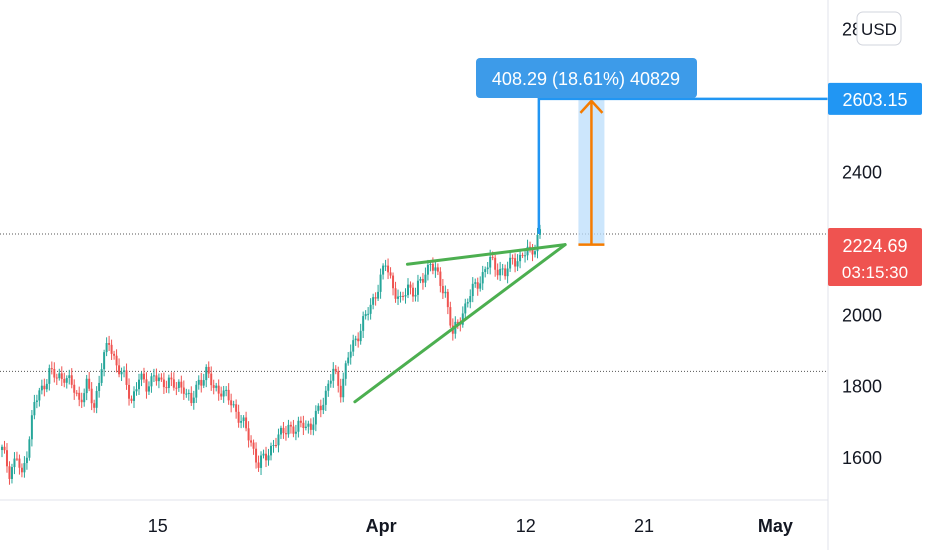  What do you see at coordinates (879, 28) in the screenshot?
I see `currency-button: USD` at bounding box center [879, 28].